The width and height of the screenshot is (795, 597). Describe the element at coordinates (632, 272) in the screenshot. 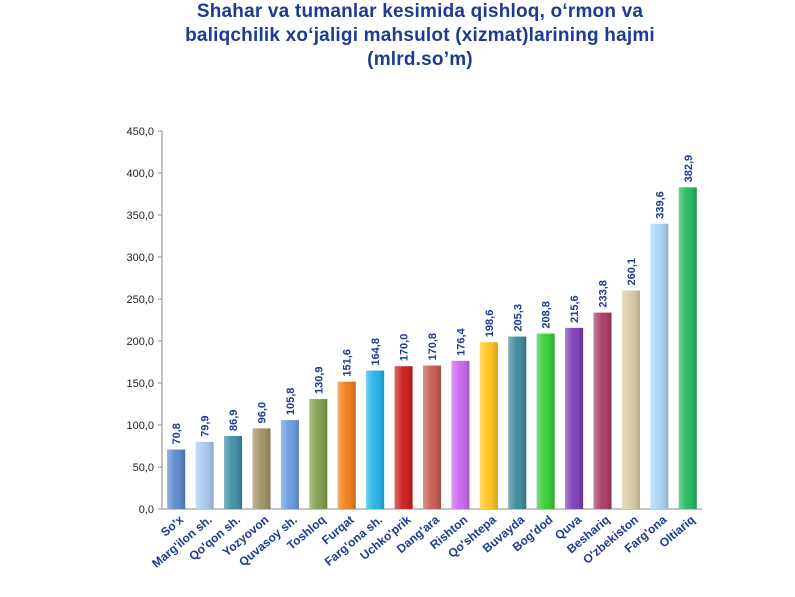

I see `data-label: 260,1` at that location.